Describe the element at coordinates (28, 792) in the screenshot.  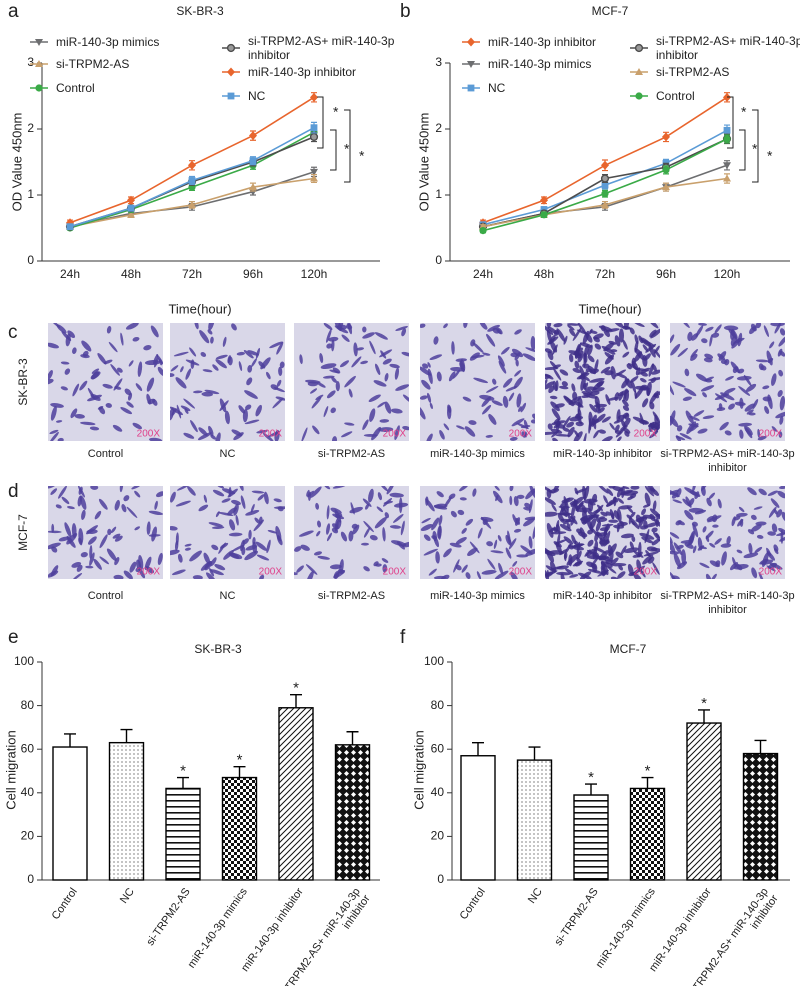
I see `y-tick-label: 40` at that location.